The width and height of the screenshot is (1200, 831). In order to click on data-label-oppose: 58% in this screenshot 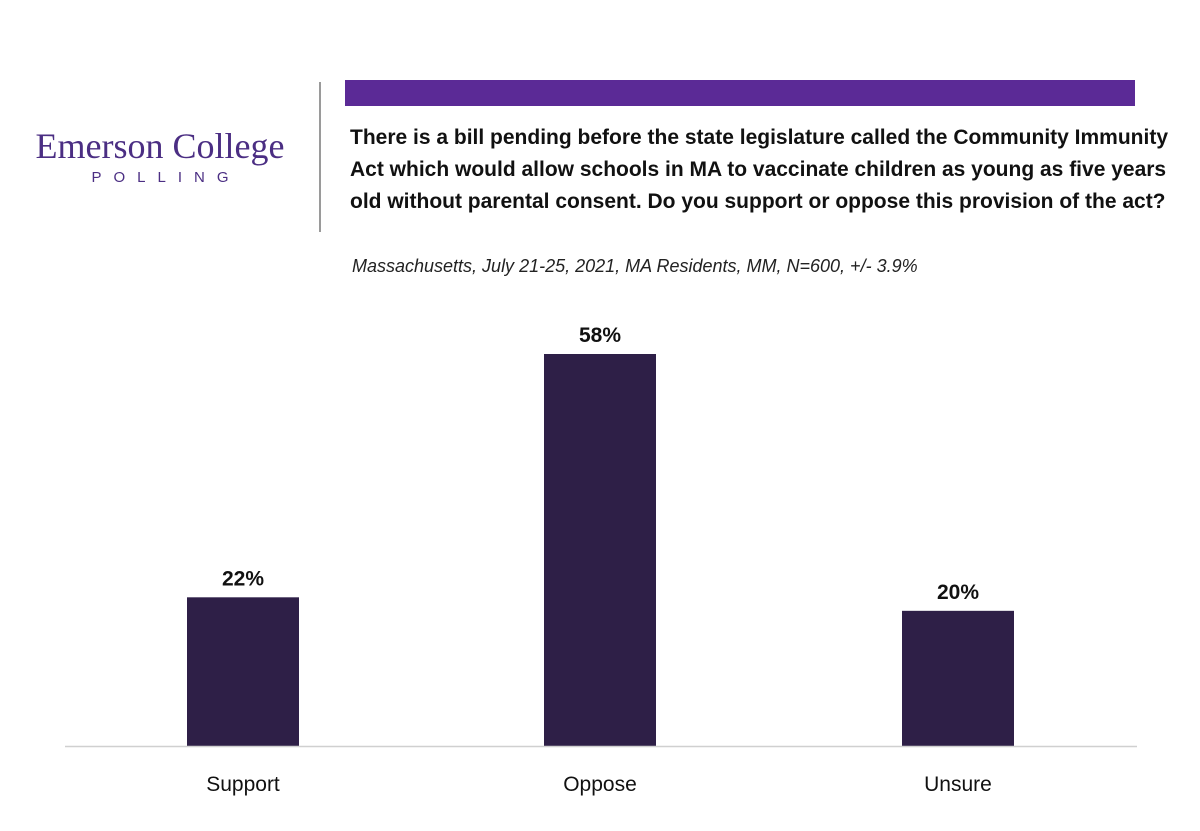, I will do `click(600, 335)`.